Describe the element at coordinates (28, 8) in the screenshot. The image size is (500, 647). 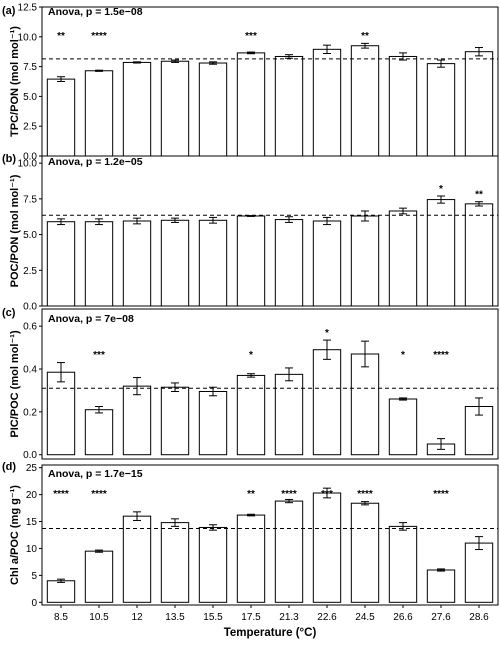
I see `y-tick-label: 12.5` at that location.